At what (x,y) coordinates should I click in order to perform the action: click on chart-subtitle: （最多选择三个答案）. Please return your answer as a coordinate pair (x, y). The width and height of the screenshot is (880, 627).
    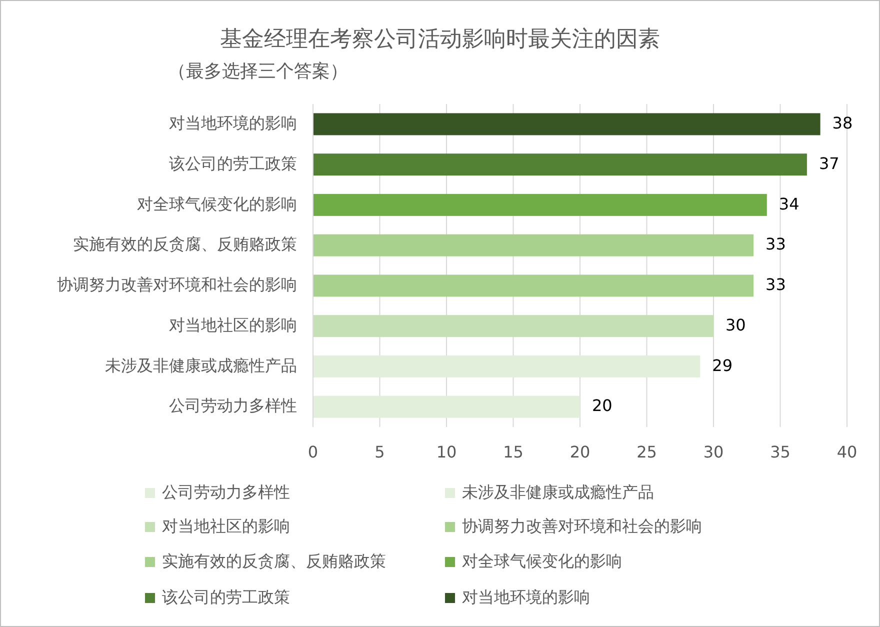
    Looking at the image, I should click on (258, 71).